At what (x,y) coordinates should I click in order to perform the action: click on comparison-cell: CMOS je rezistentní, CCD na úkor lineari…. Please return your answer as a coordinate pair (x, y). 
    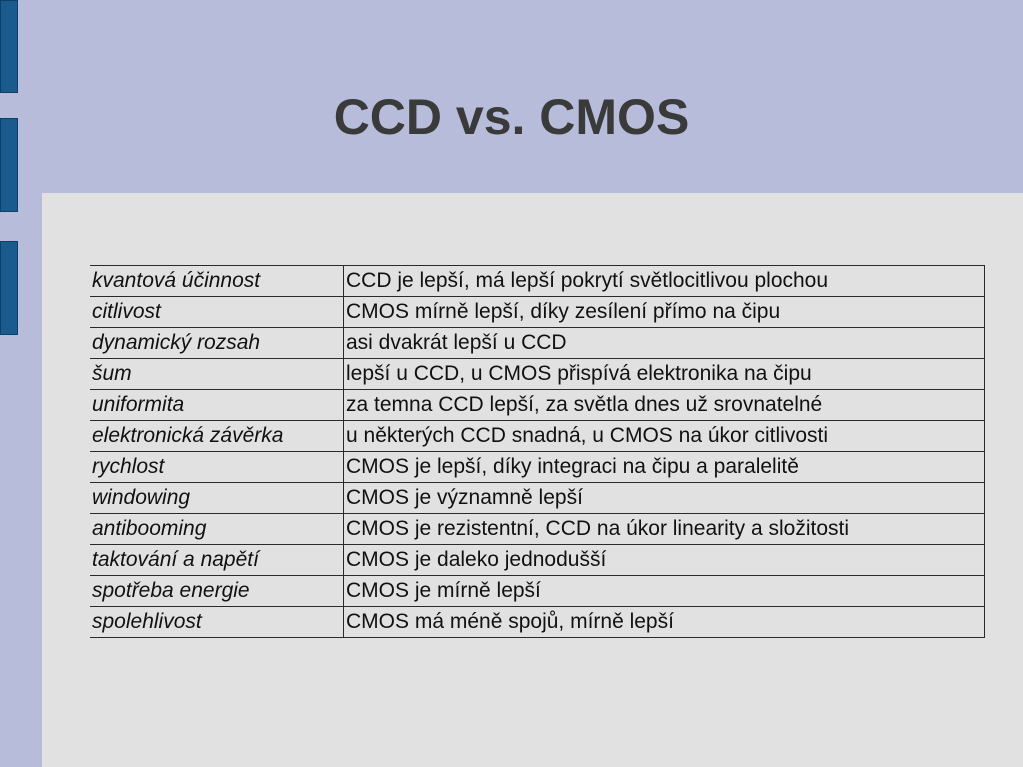
    Looking at the image, I should click on (664, 529).